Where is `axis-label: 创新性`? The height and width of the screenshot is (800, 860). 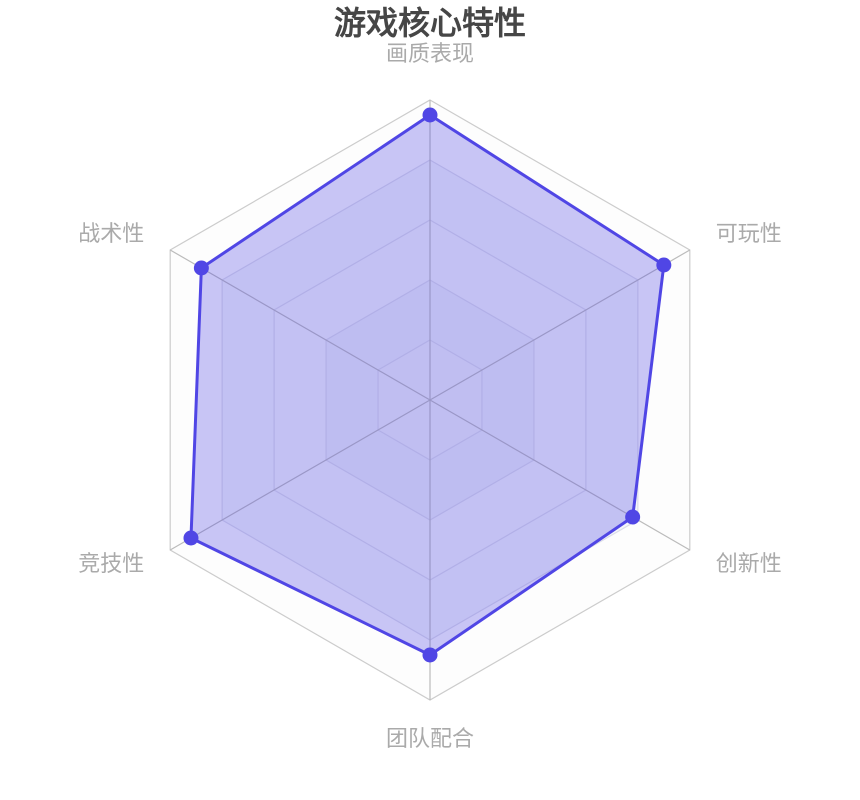 axis-label: 创新性 is located at coordinates (749, 564).